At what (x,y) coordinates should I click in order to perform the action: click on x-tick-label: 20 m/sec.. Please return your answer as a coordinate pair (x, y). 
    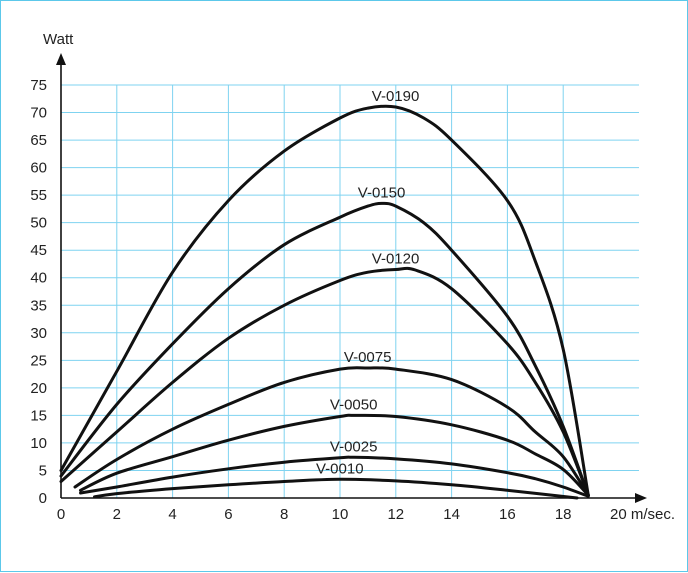
    Looking at the image, I should click on (642, 514).